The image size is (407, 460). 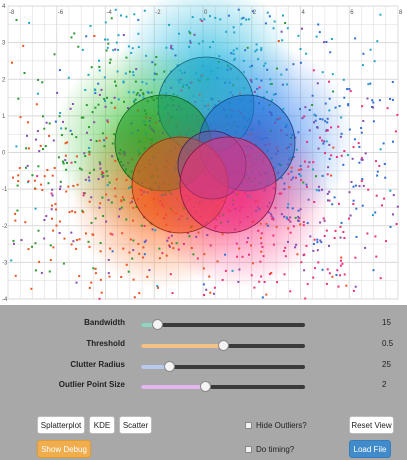 I want to click on threshold-slider, so click(x=223, y=345).